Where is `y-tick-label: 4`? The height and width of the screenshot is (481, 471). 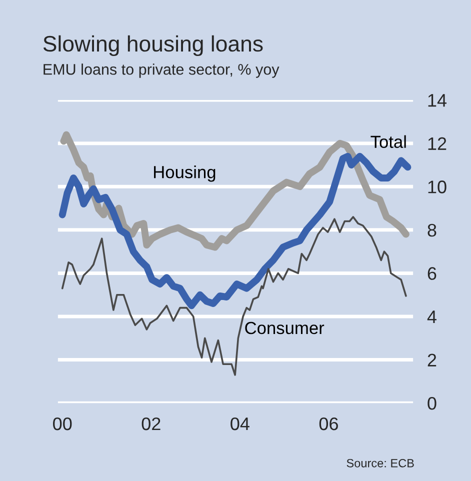
y-tick-label: 4 is located at coordinates (431, 317).